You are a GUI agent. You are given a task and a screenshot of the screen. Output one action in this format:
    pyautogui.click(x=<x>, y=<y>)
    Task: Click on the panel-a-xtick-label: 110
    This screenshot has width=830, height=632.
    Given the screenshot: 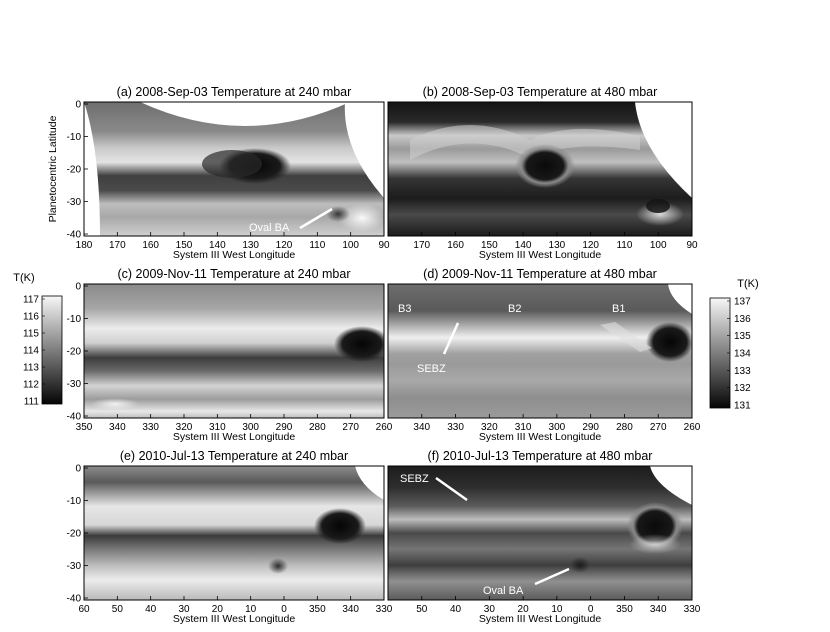 What is the action you would take?
    pyautogui.click(x=317, y=245)
    